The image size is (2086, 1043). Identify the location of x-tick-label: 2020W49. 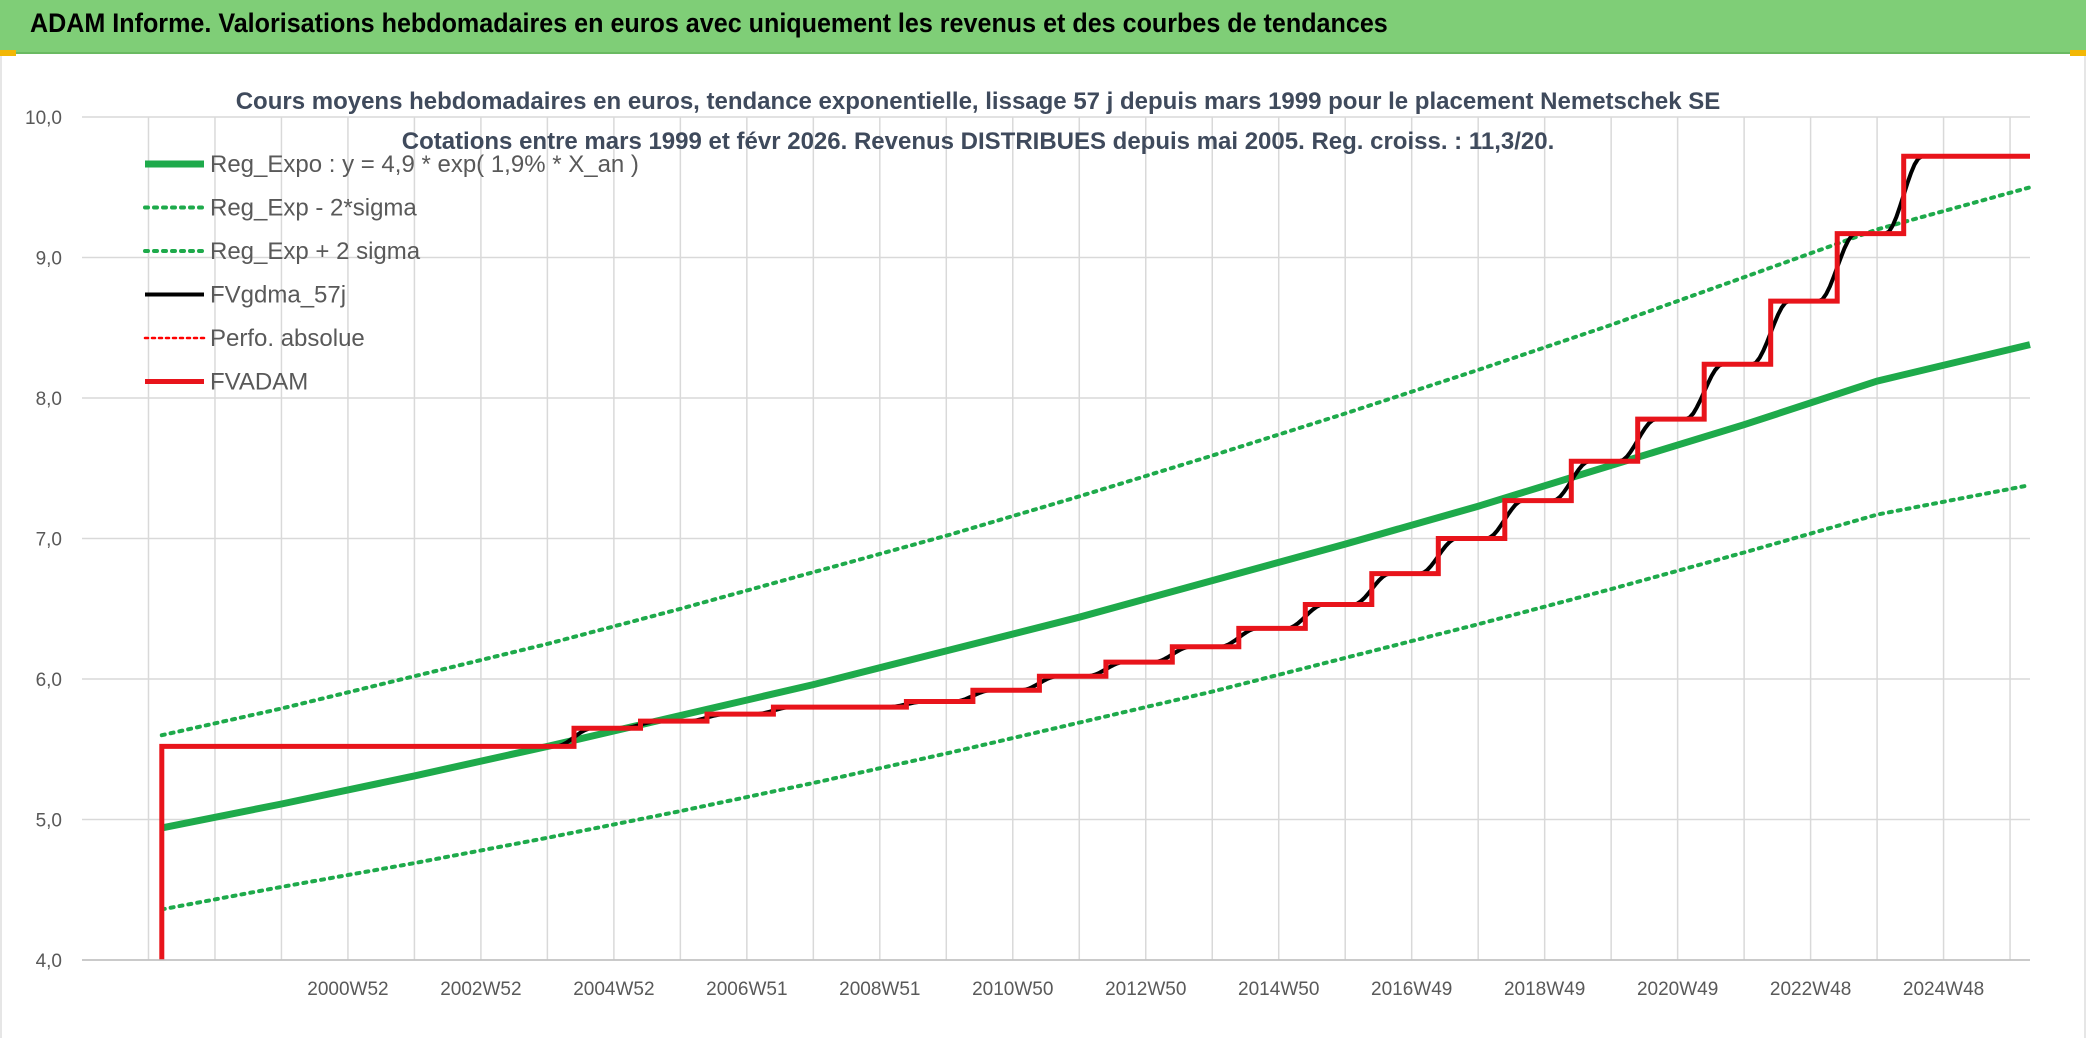
(1677, 989).